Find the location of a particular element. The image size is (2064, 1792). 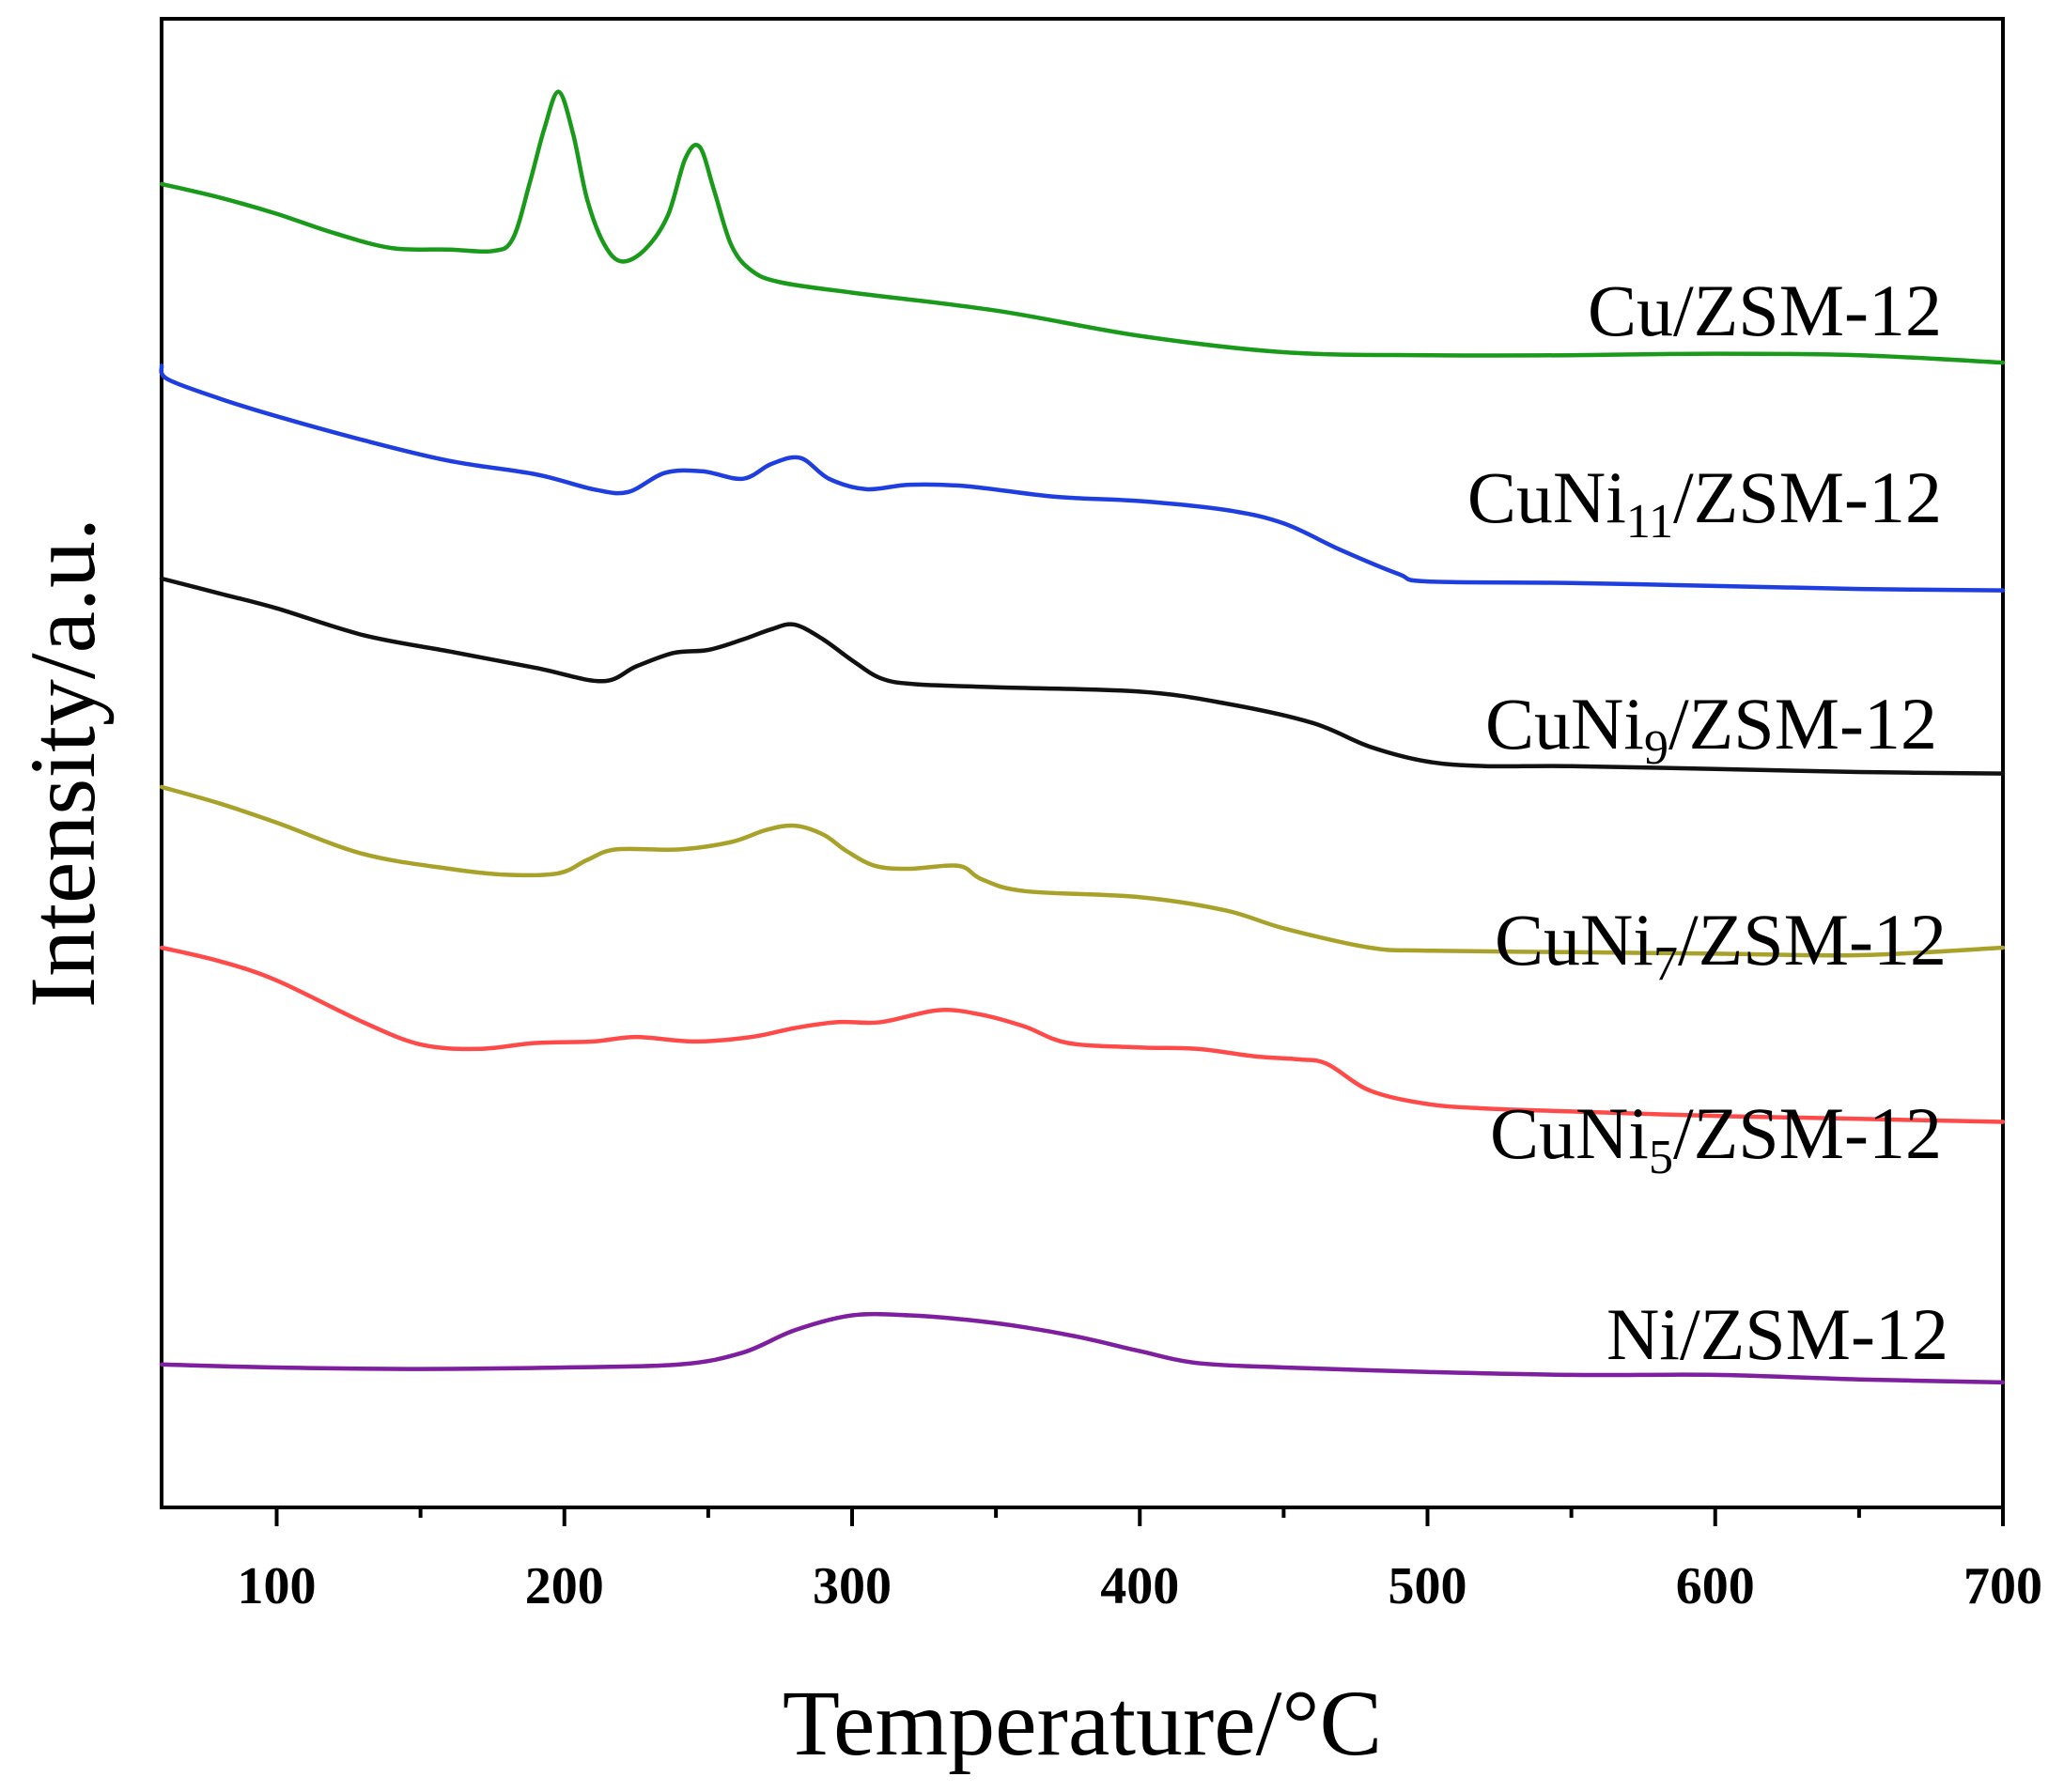

series-label-4: CuNi7/ZSM-12 is located at coordinates (1721, 945).